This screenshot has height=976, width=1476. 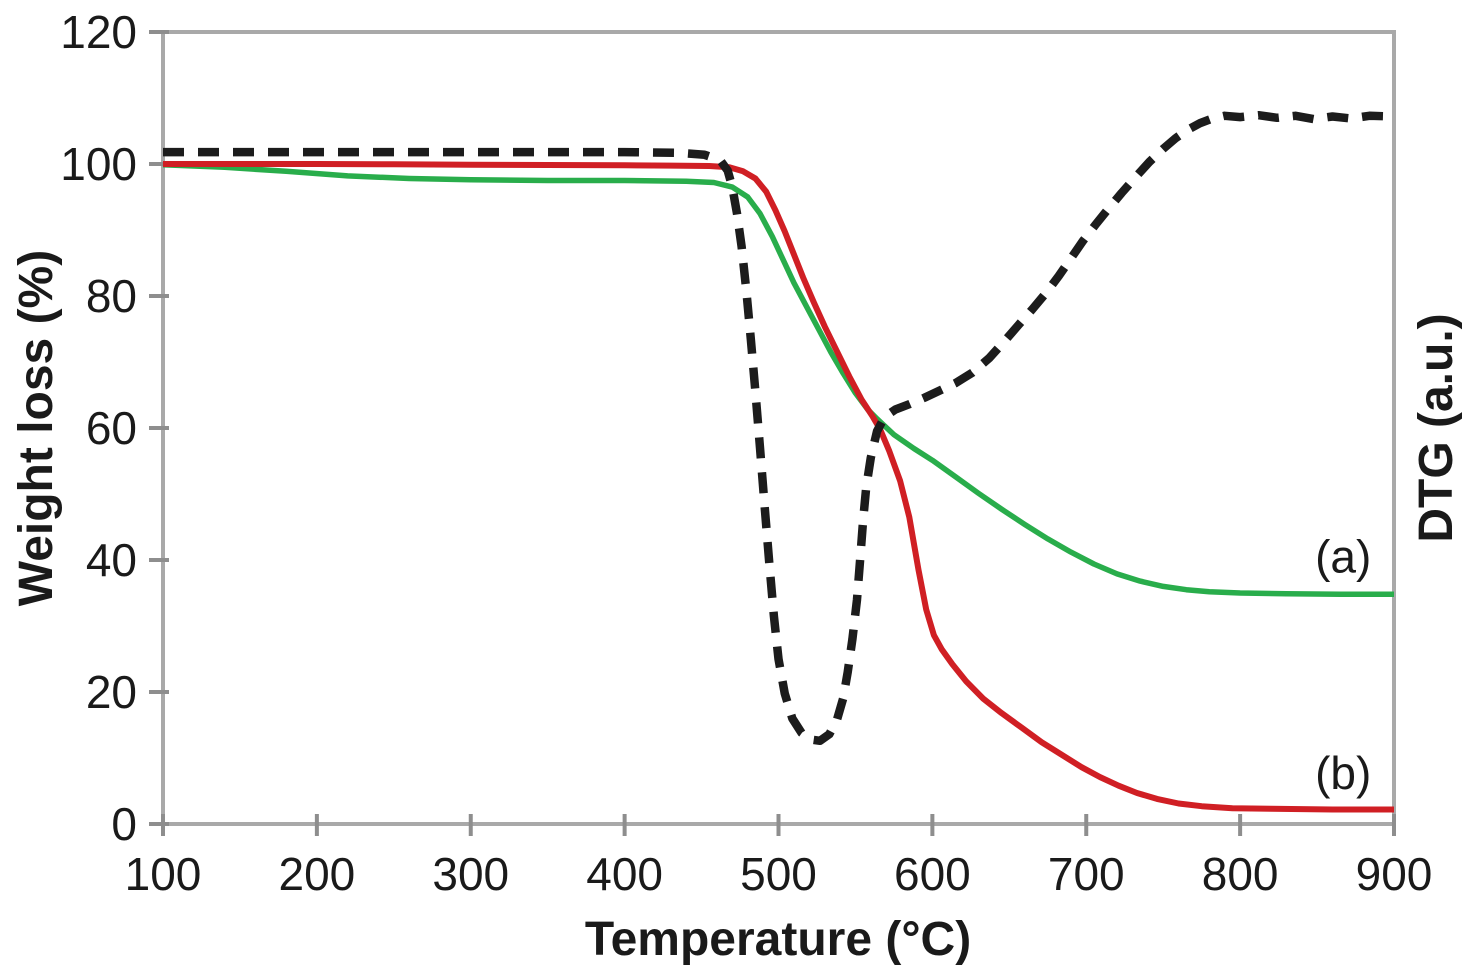 What do you see at coordinates (624, 874) in the screenshot?
I see `x-tick-label: 400` at bounding box center [624, 874].